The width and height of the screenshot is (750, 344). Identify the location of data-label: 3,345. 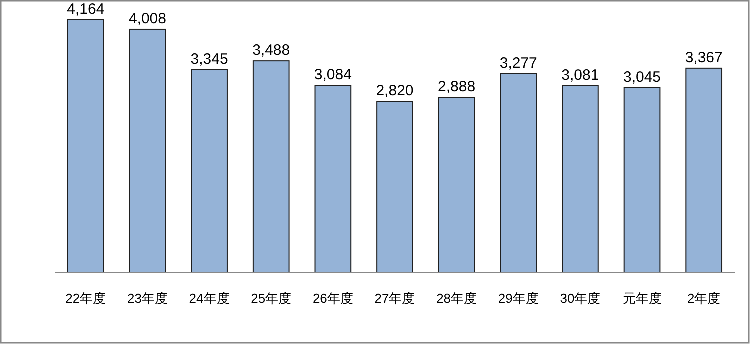
(209, 59).